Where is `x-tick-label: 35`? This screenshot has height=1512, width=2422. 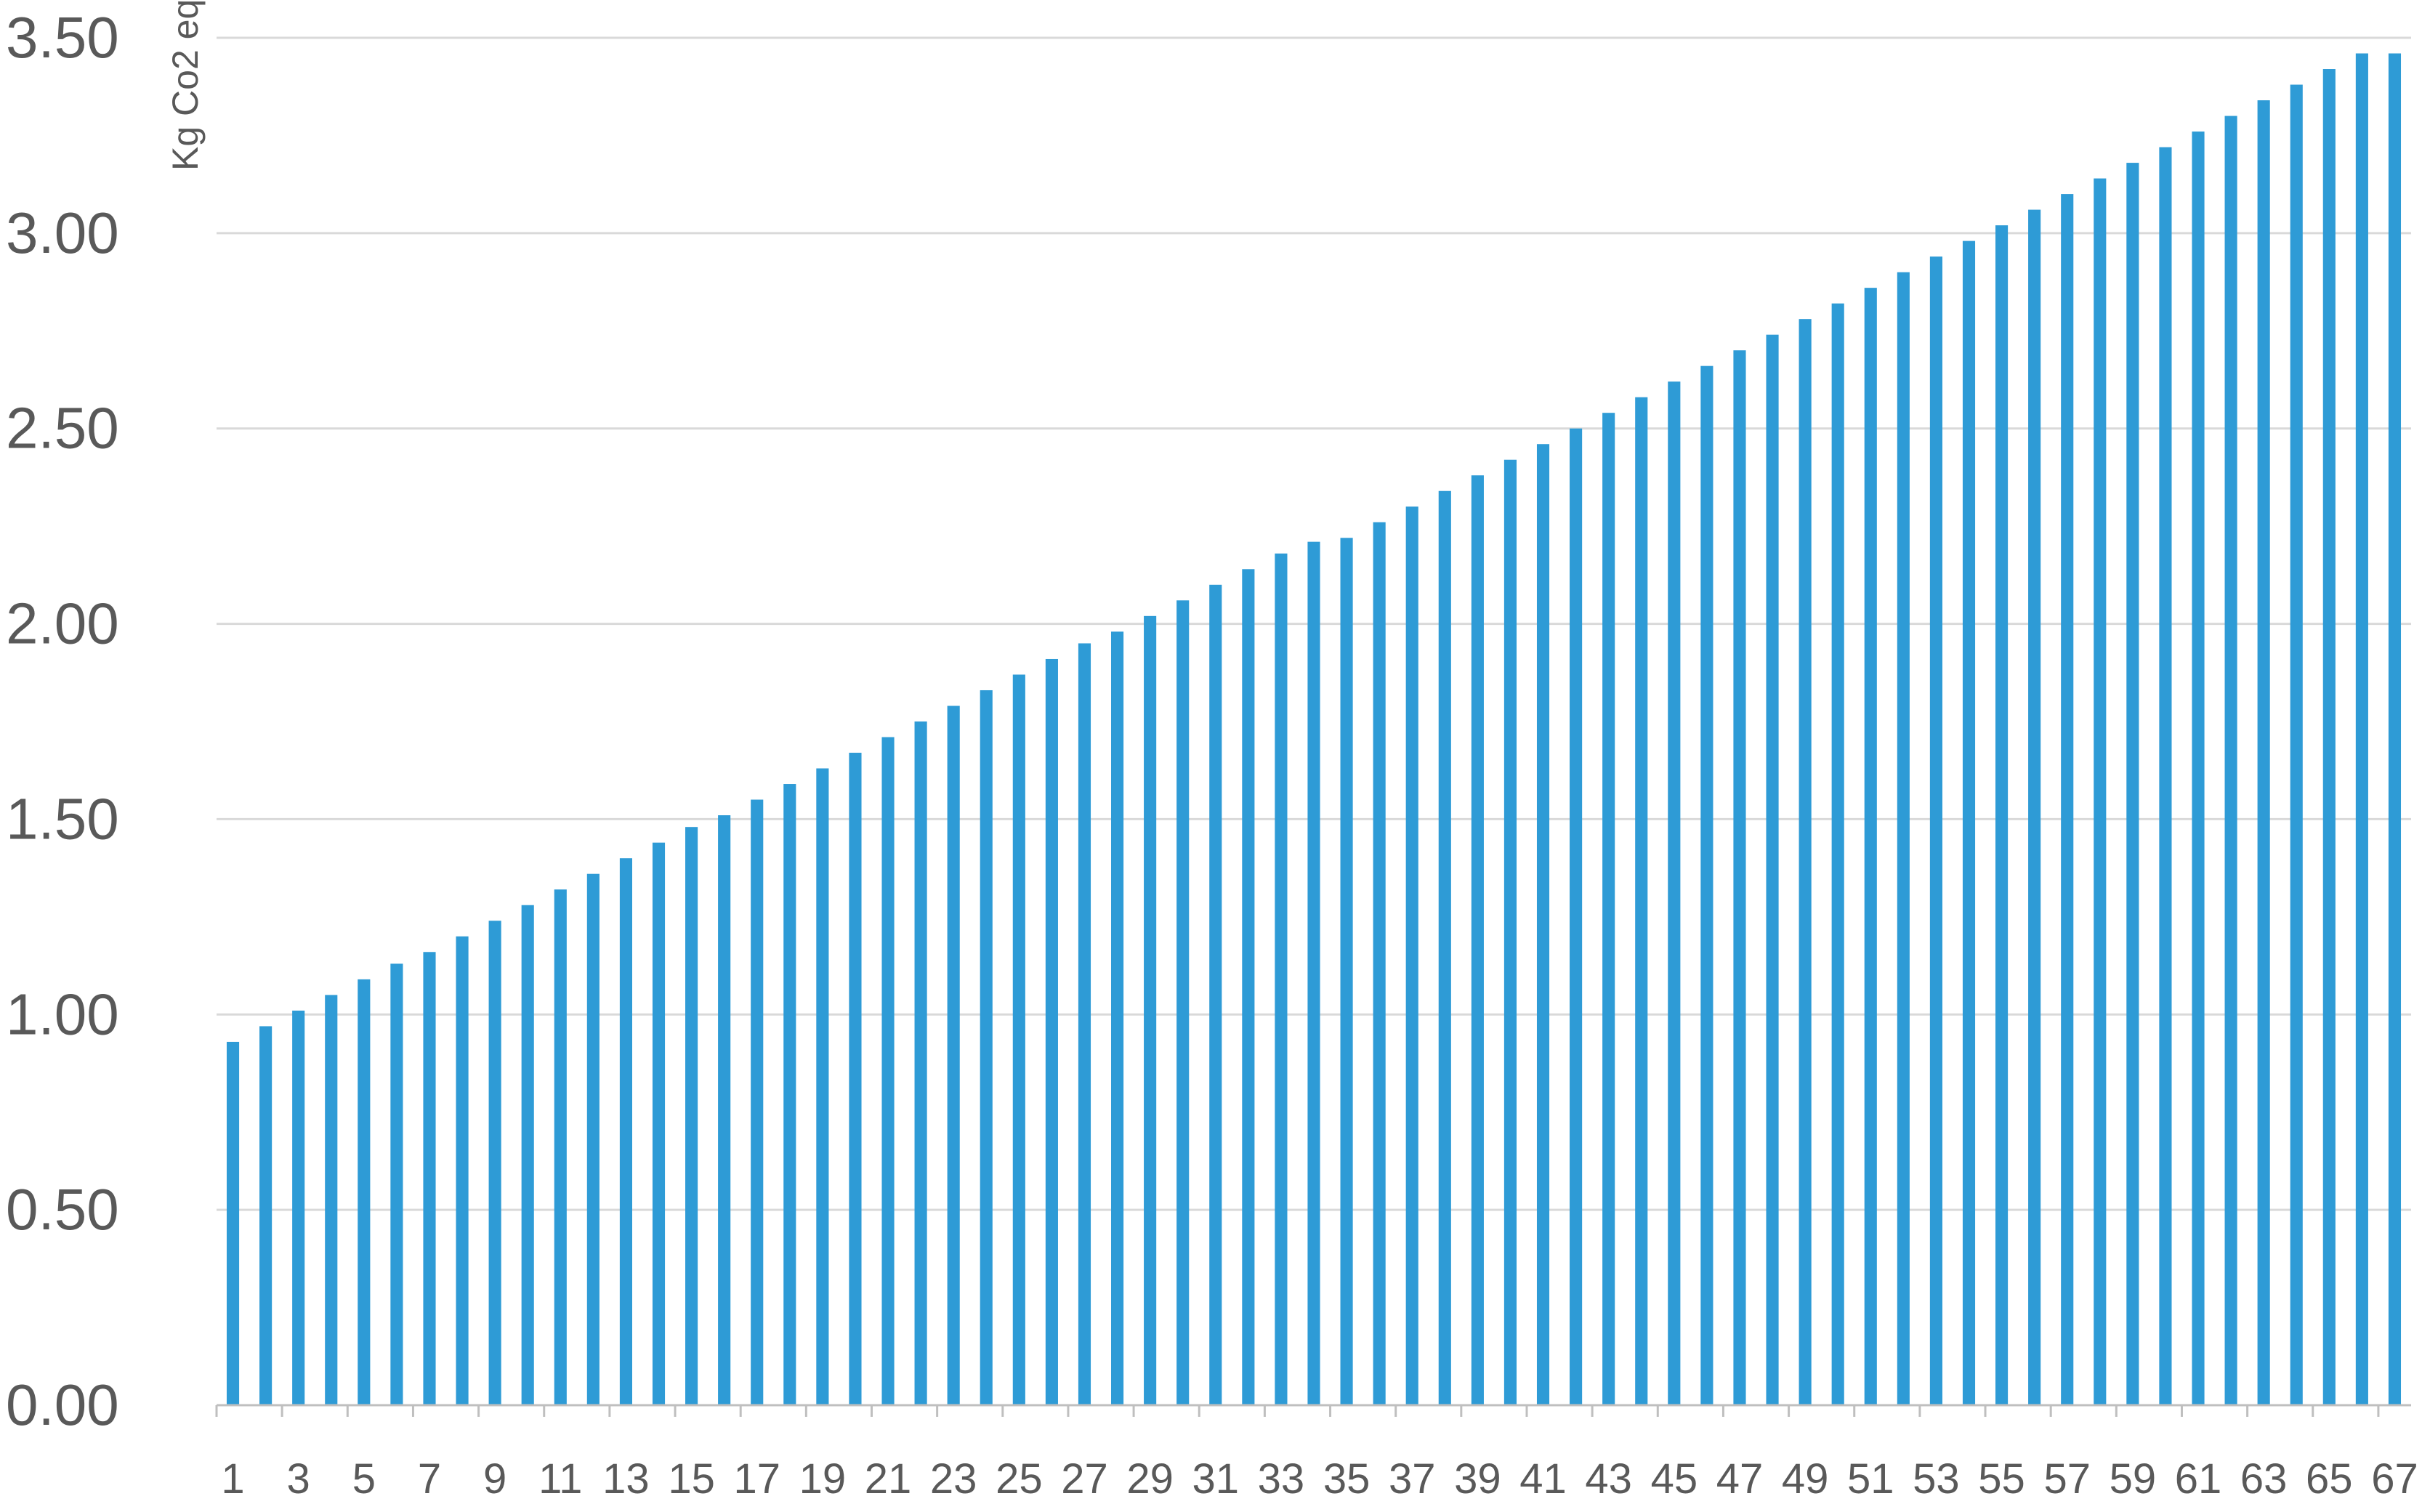
x-tick-label: 35 is located at coordinates (1347, 1479).